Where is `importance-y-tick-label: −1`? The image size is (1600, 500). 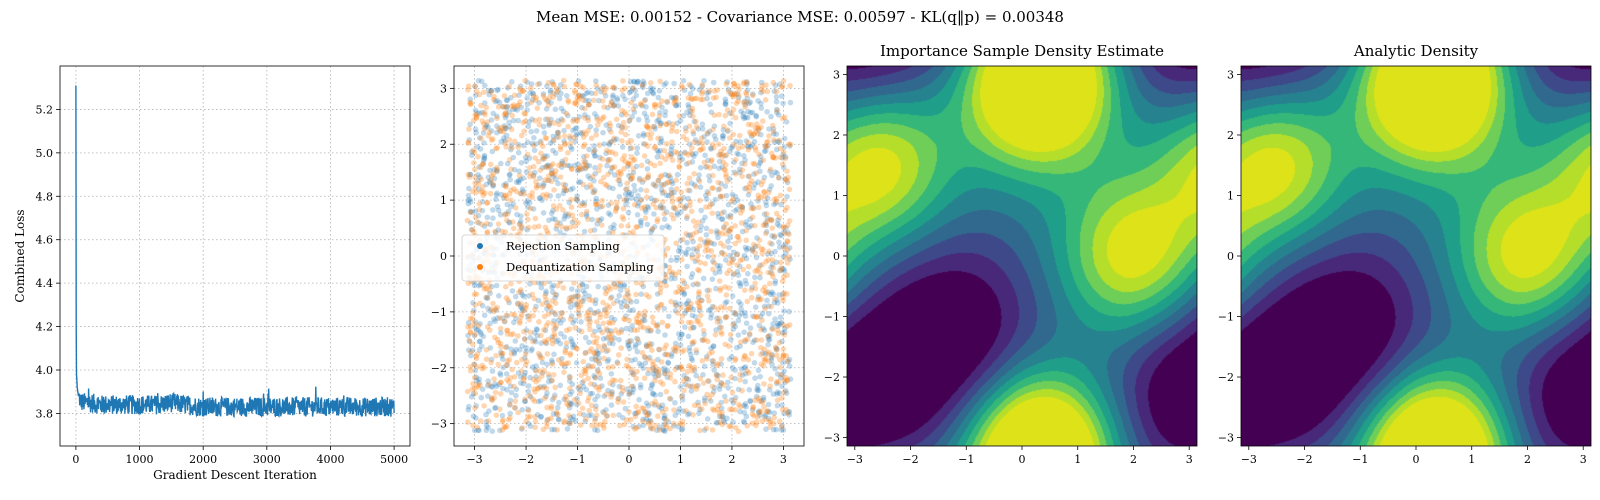
importance-y-tick-label: −1 is located at coordinates (832, 317).